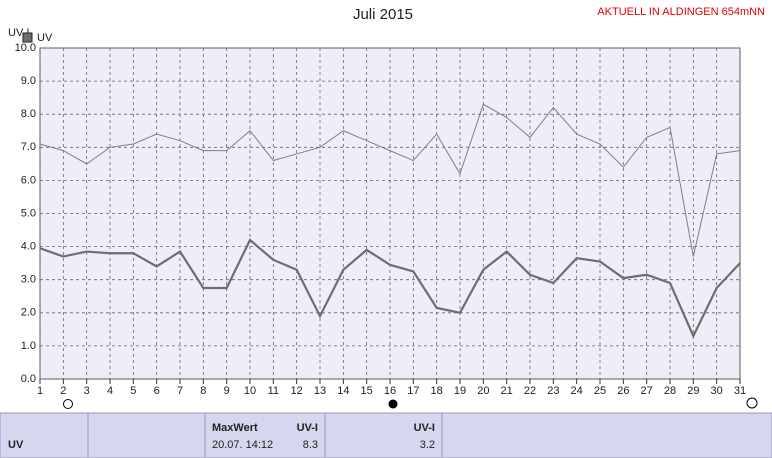 This screenshot has height=458, width=772. What do you see at coordinates (693, 391) in the screenshot?
I see `x-tick-label: 29` at bounding box center [693, 391].